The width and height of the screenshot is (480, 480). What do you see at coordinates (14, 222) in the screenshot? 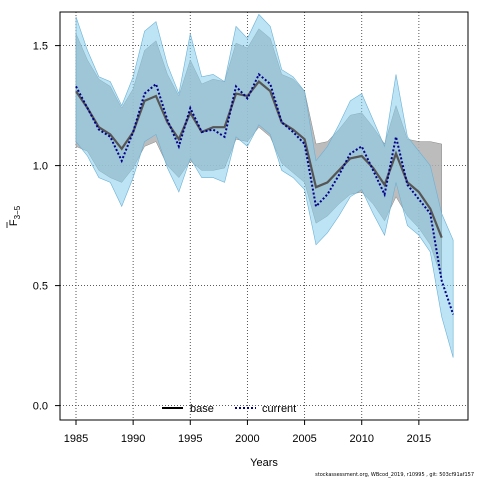
I see `y-axis-title-main: F` at bounding box center [14, 222].